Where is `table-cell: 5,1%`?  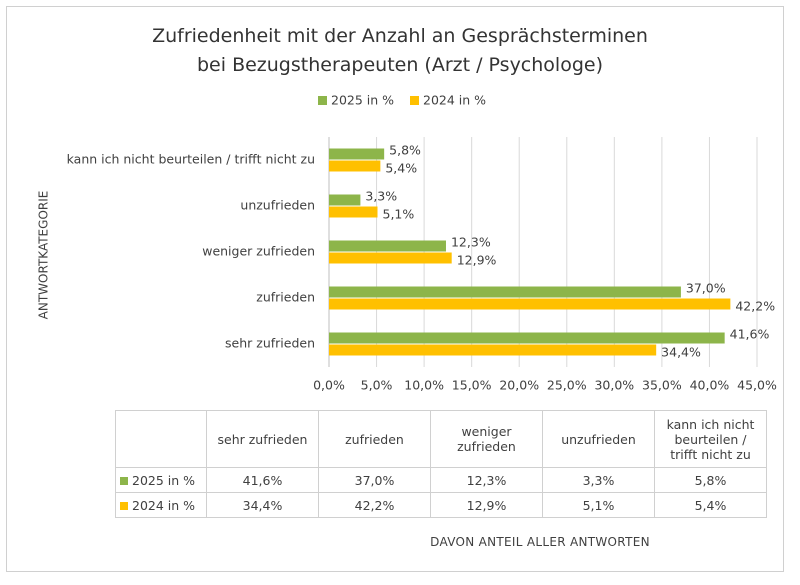 table-cell: 5,1% is located at coordinates (598, 505).